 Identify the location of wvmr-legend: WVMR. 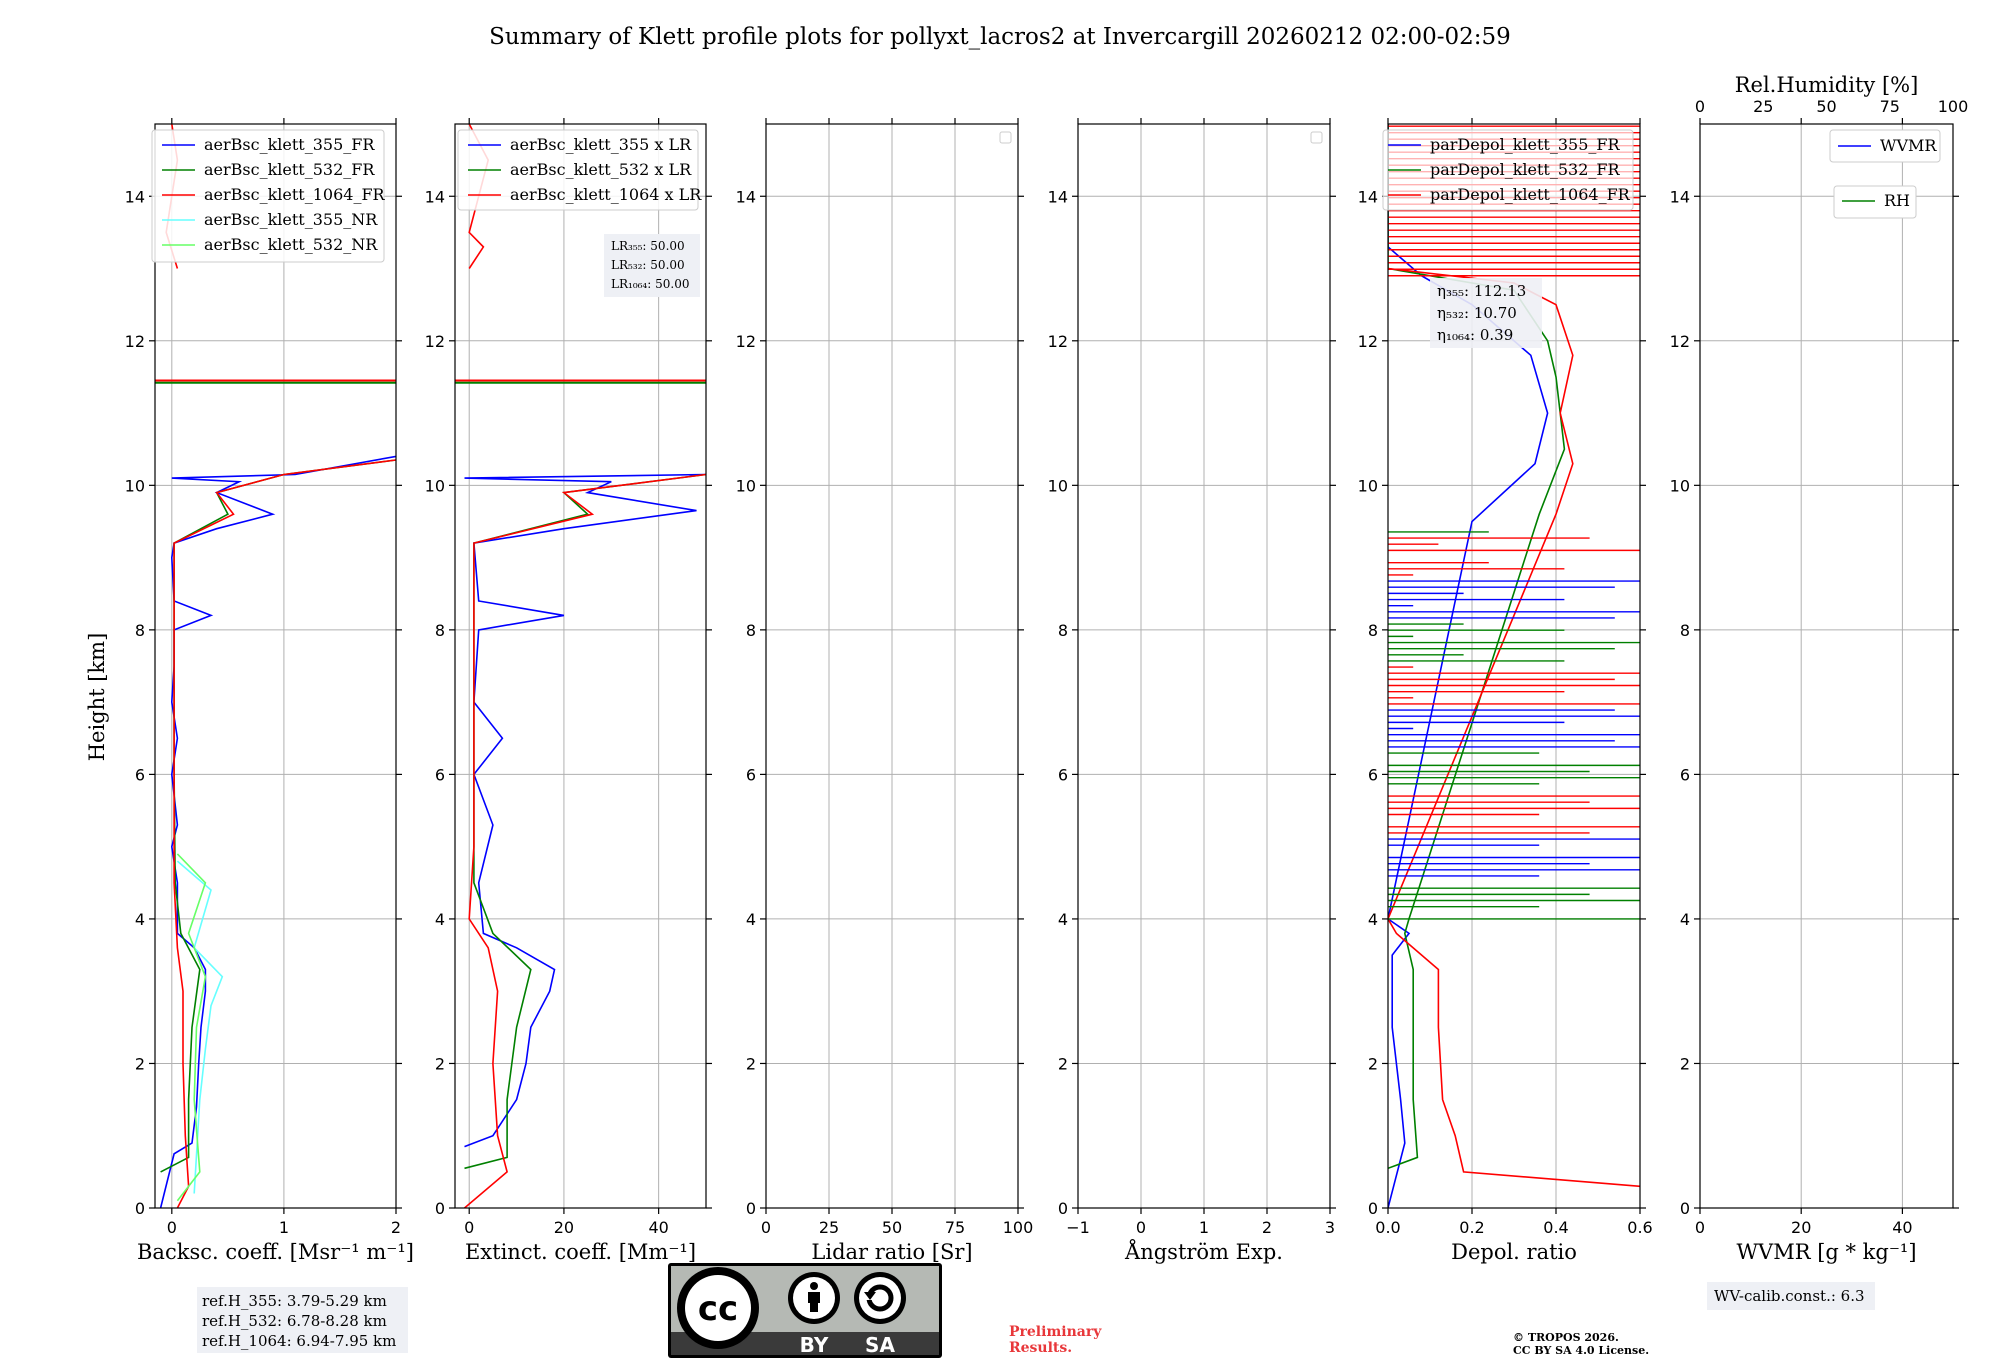
(1885, 146).